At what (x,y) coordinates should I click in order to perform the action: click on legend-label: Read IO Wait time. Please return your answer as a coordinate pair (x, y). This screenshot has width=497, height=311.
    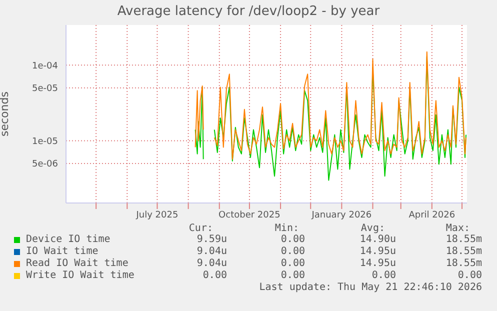
    Looking at the image, I should click on (77, 263).